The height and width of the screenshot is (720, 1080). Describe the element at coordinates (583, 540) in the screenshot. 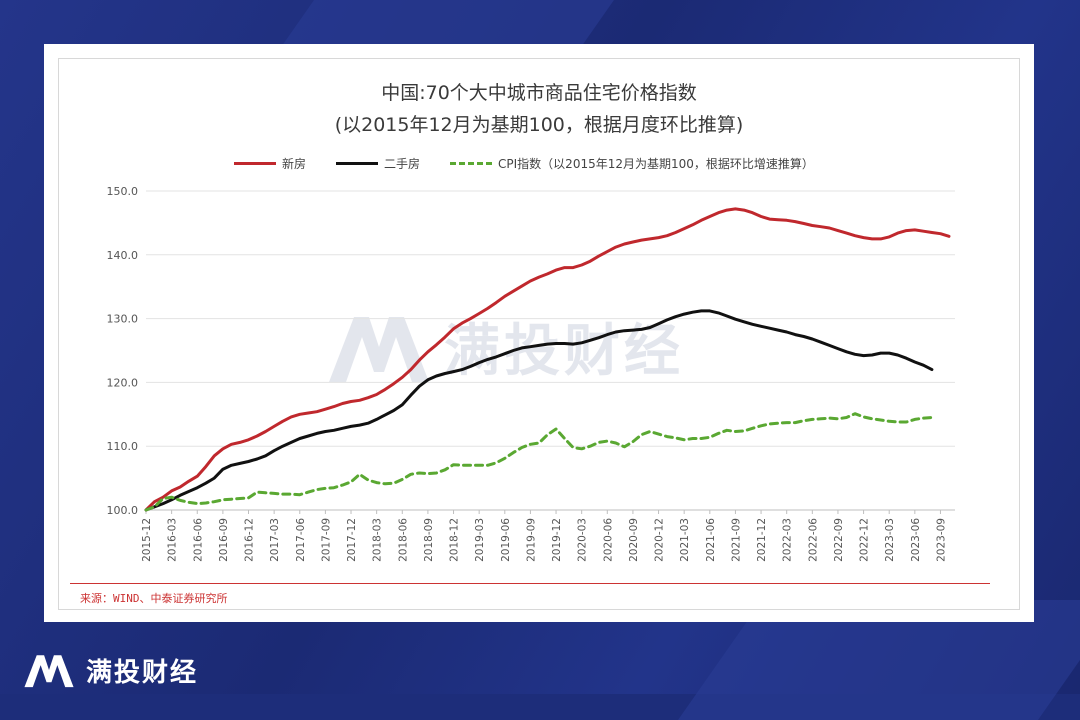

I see `x-tick-label: 2020-03` at that location.